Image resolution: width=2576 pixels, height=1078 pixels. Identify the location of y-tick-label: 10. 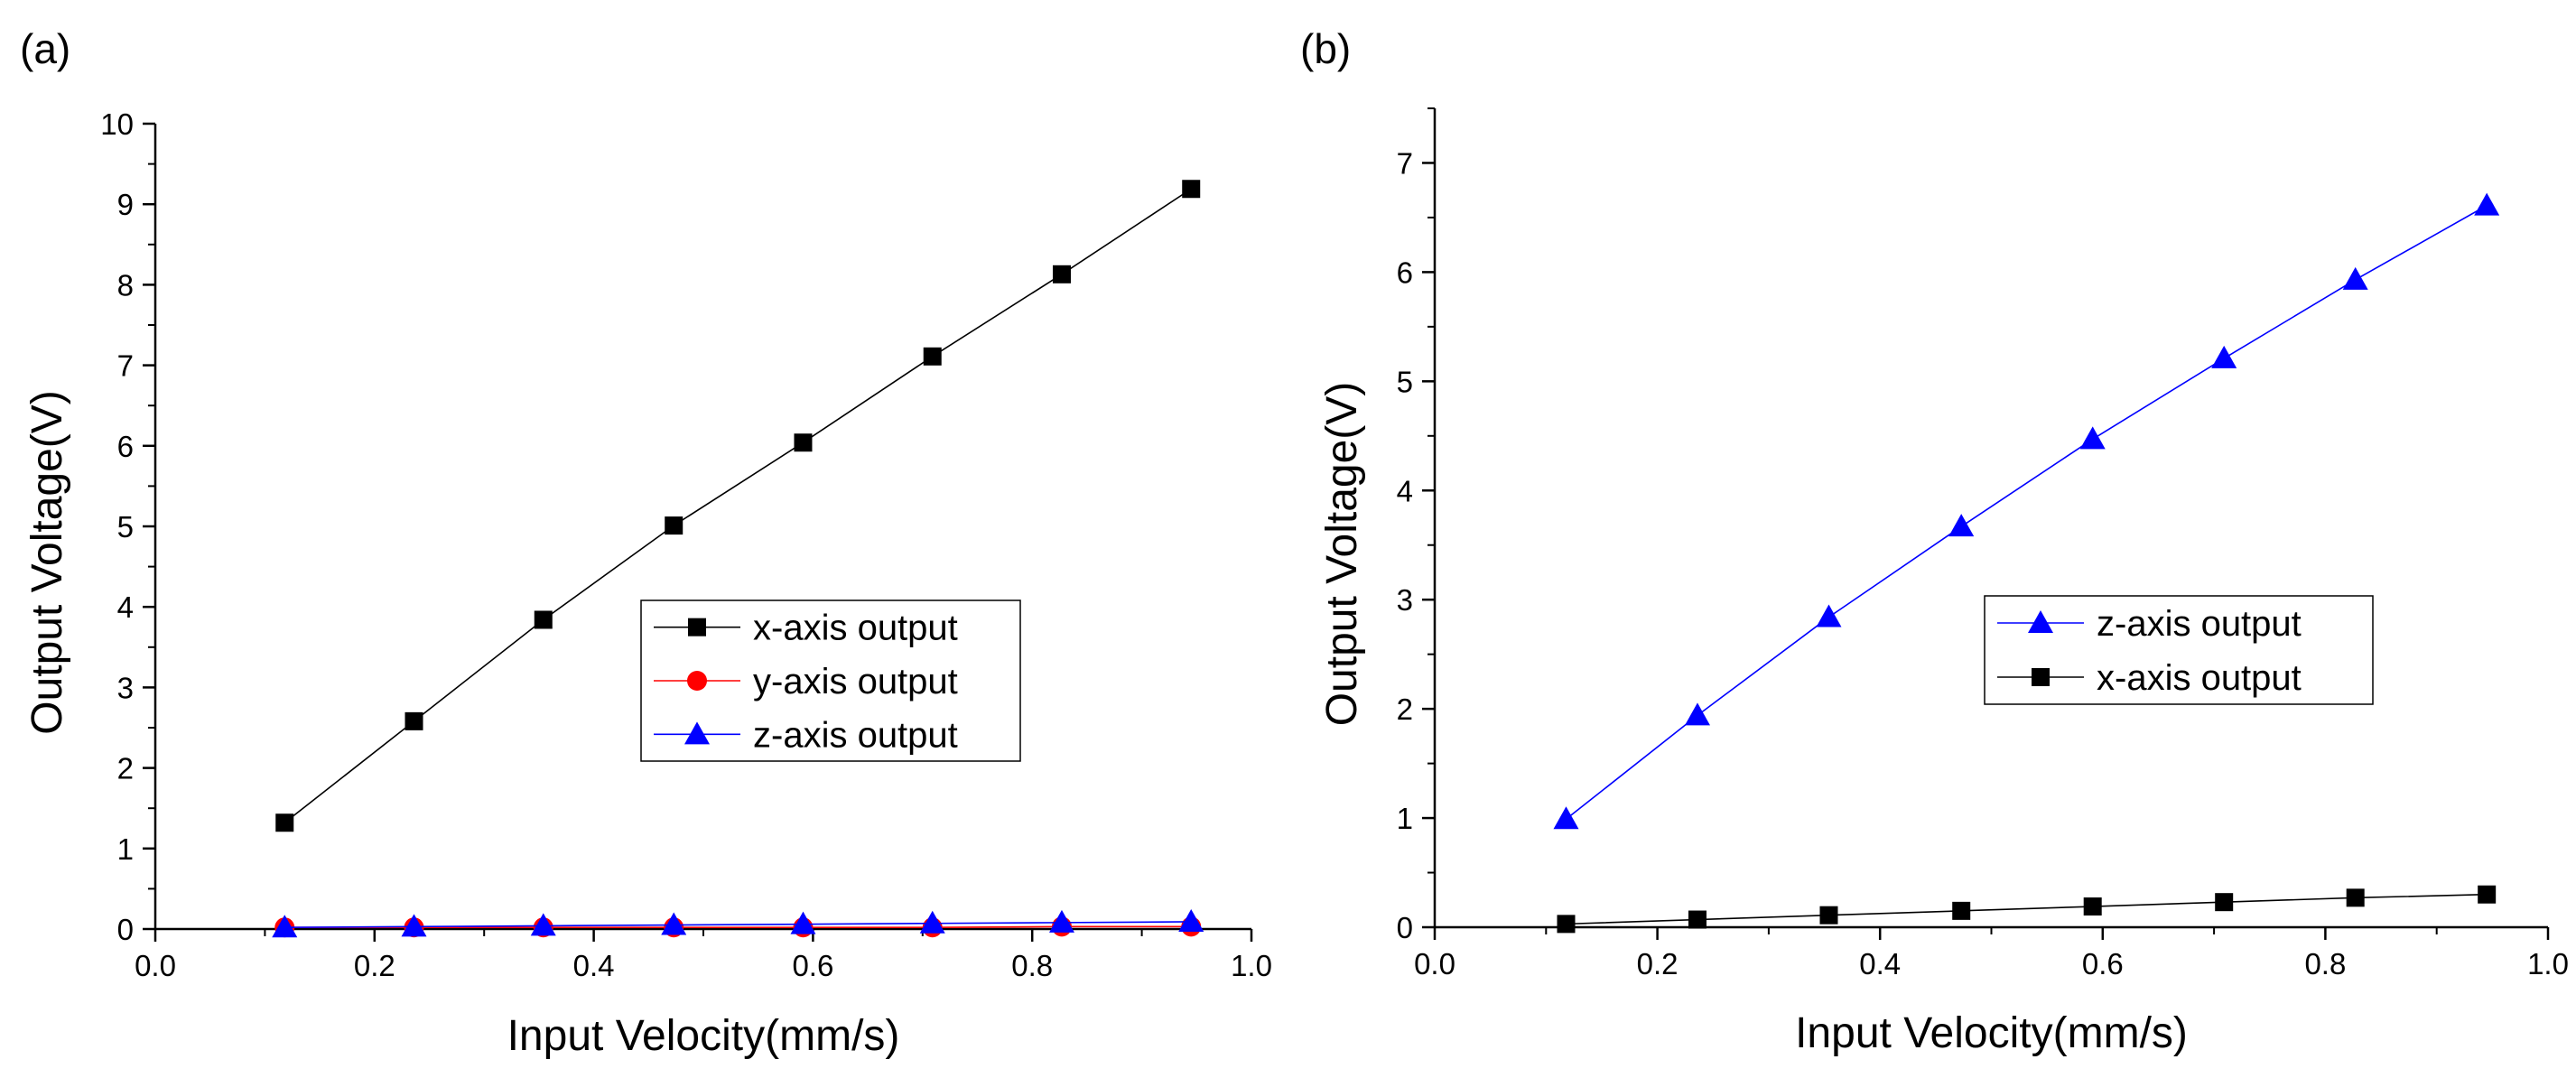
(117, 124).